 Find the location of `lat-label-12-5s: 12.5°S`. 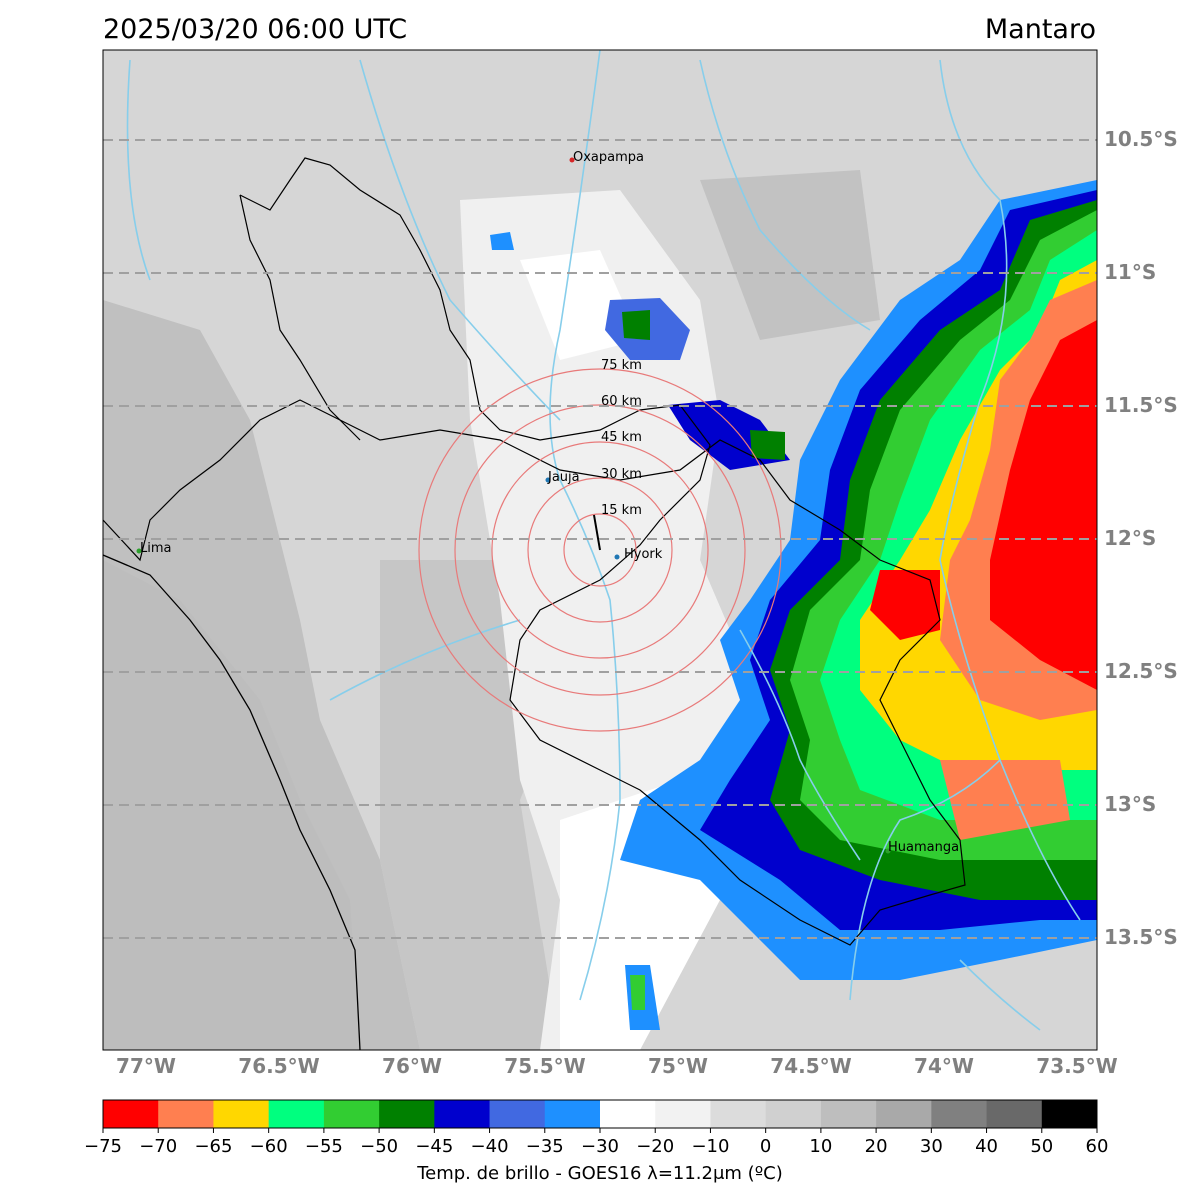

lat-label-12-5s: 12.5°S is located at coordinates (1141, 671).